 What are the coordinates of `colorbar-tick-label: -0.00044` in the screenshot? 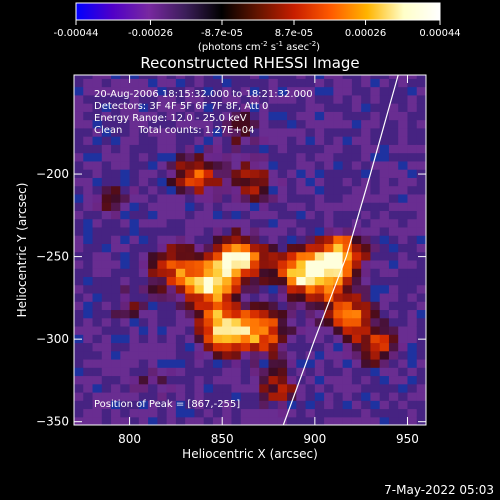 It's located at (76, 33).